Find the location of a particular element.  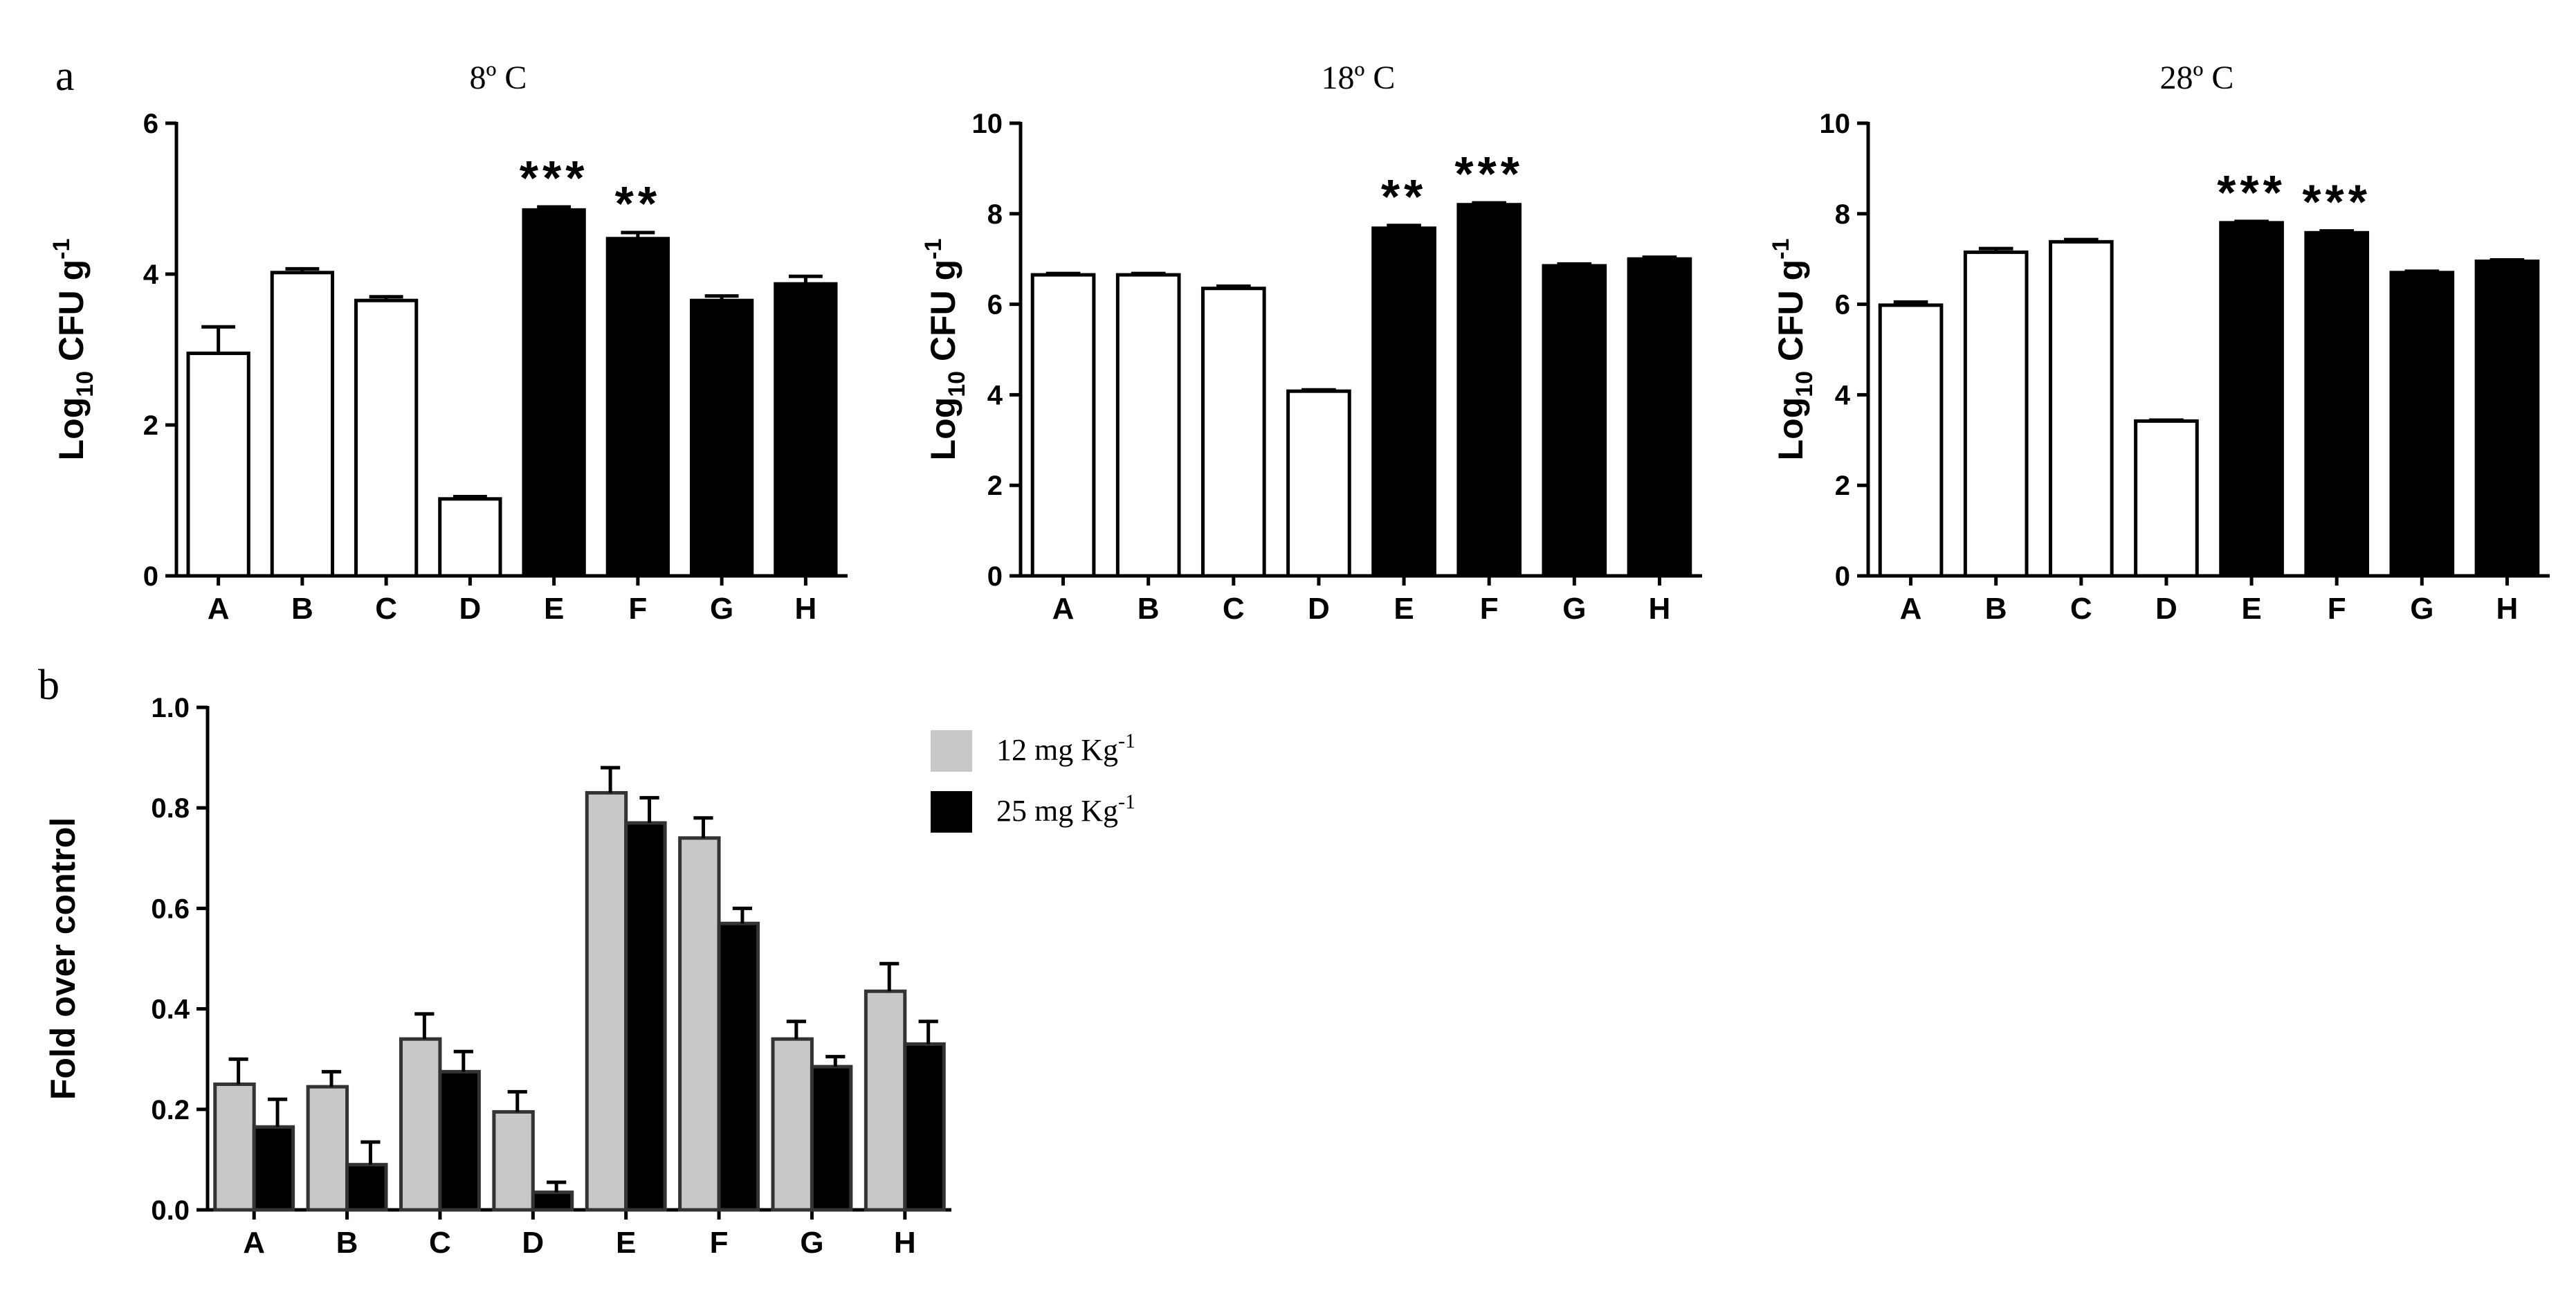

panel-label-b: b is located at coordinates (49, 685).